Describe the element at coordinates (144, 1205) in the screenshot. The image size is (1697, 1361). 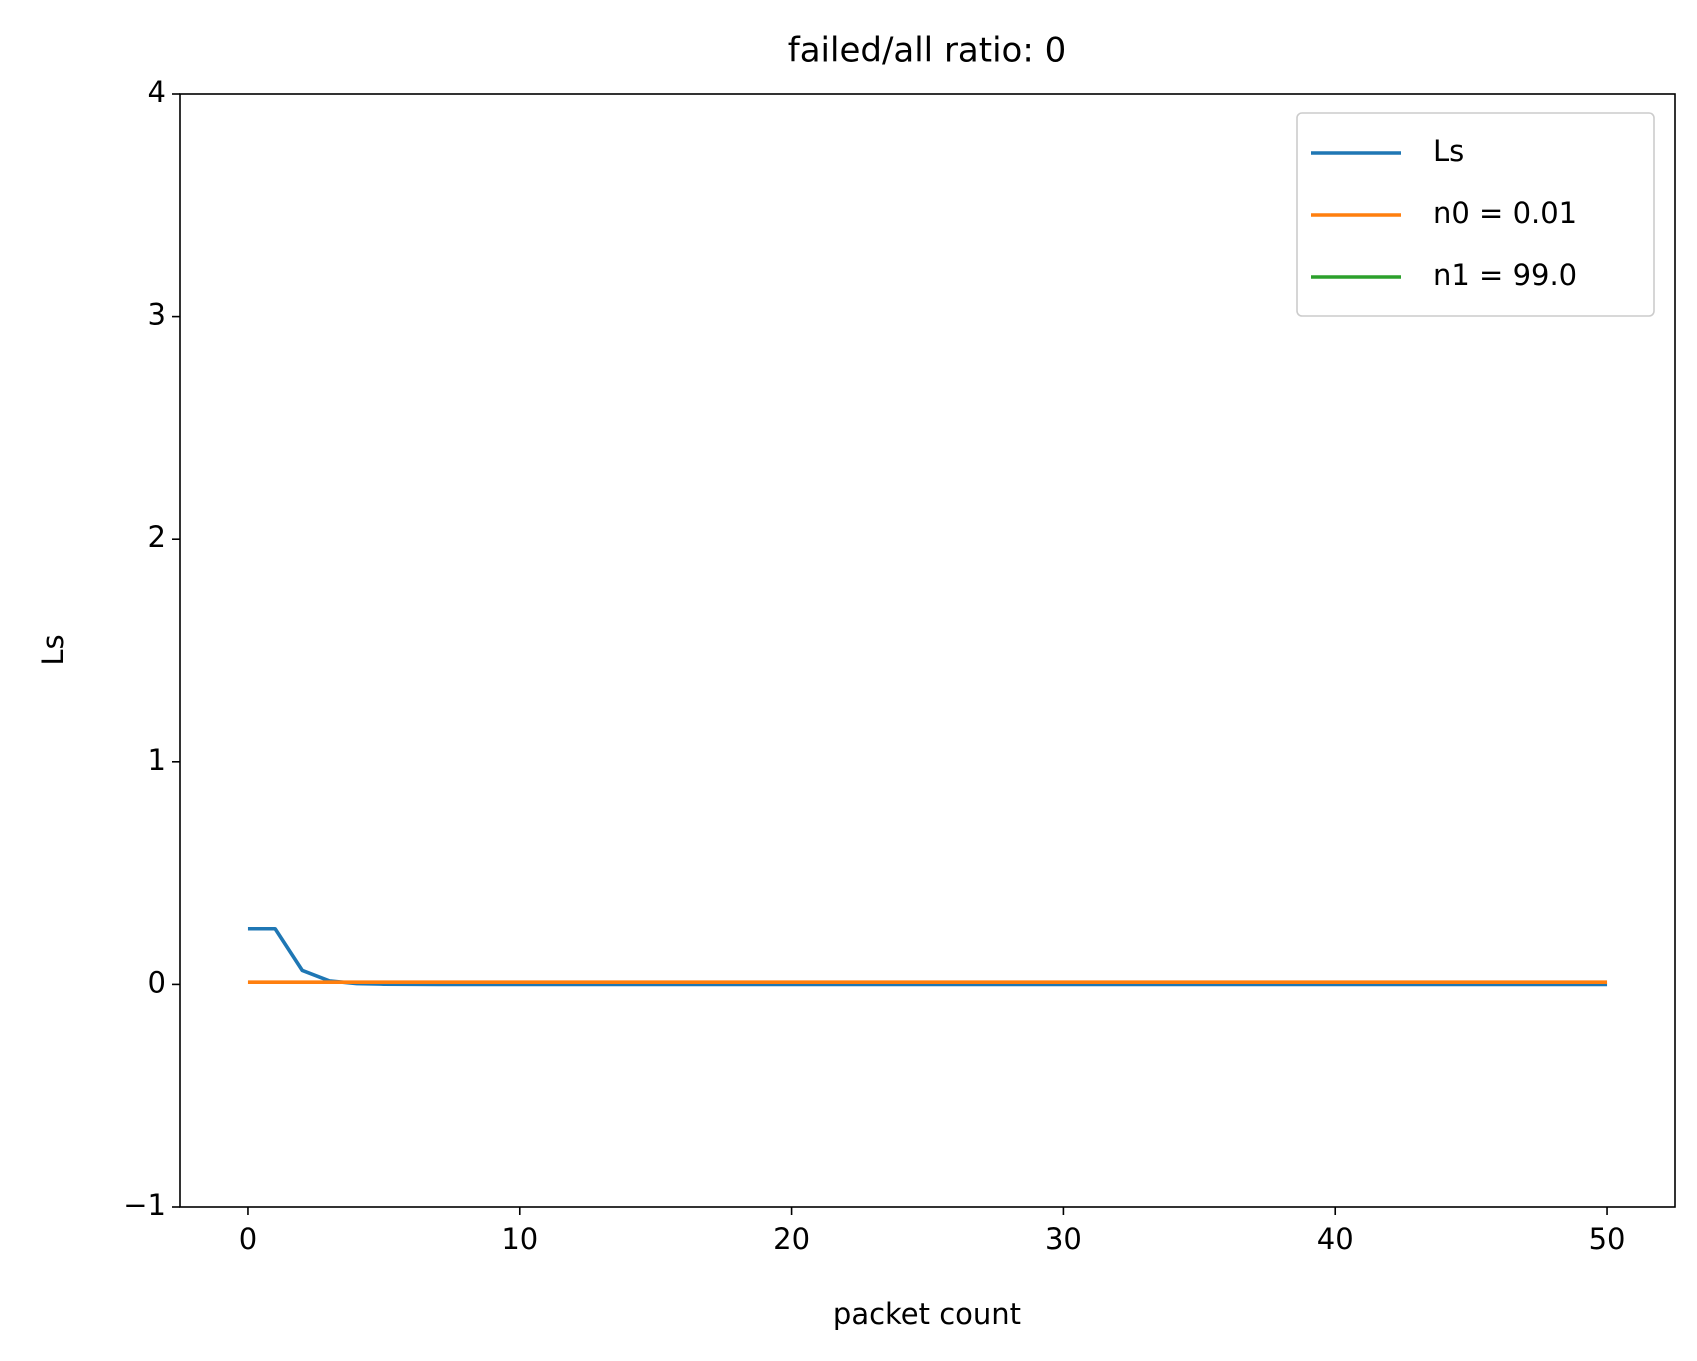
I see `y-tick-label: −1` at that location.